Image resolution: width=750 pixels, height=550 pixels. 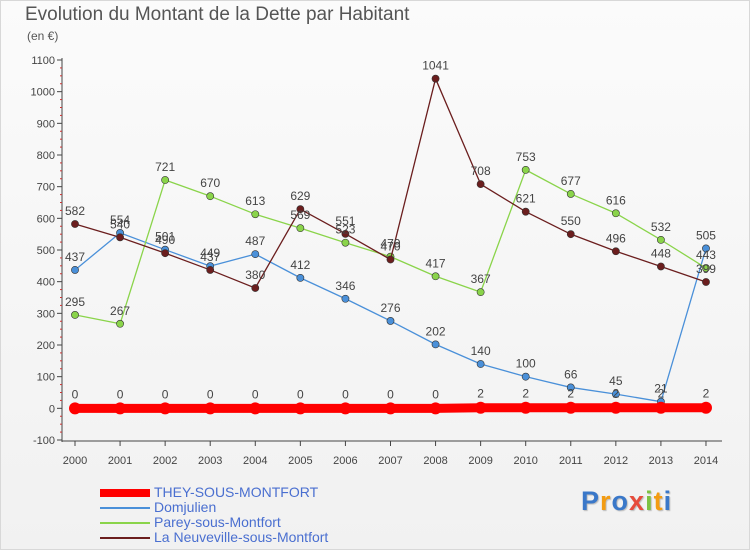 What do you see at coordinates (165, 461) in the screenshot?
I see `x-tick-label: 2002` at bounding box center [165, 461].